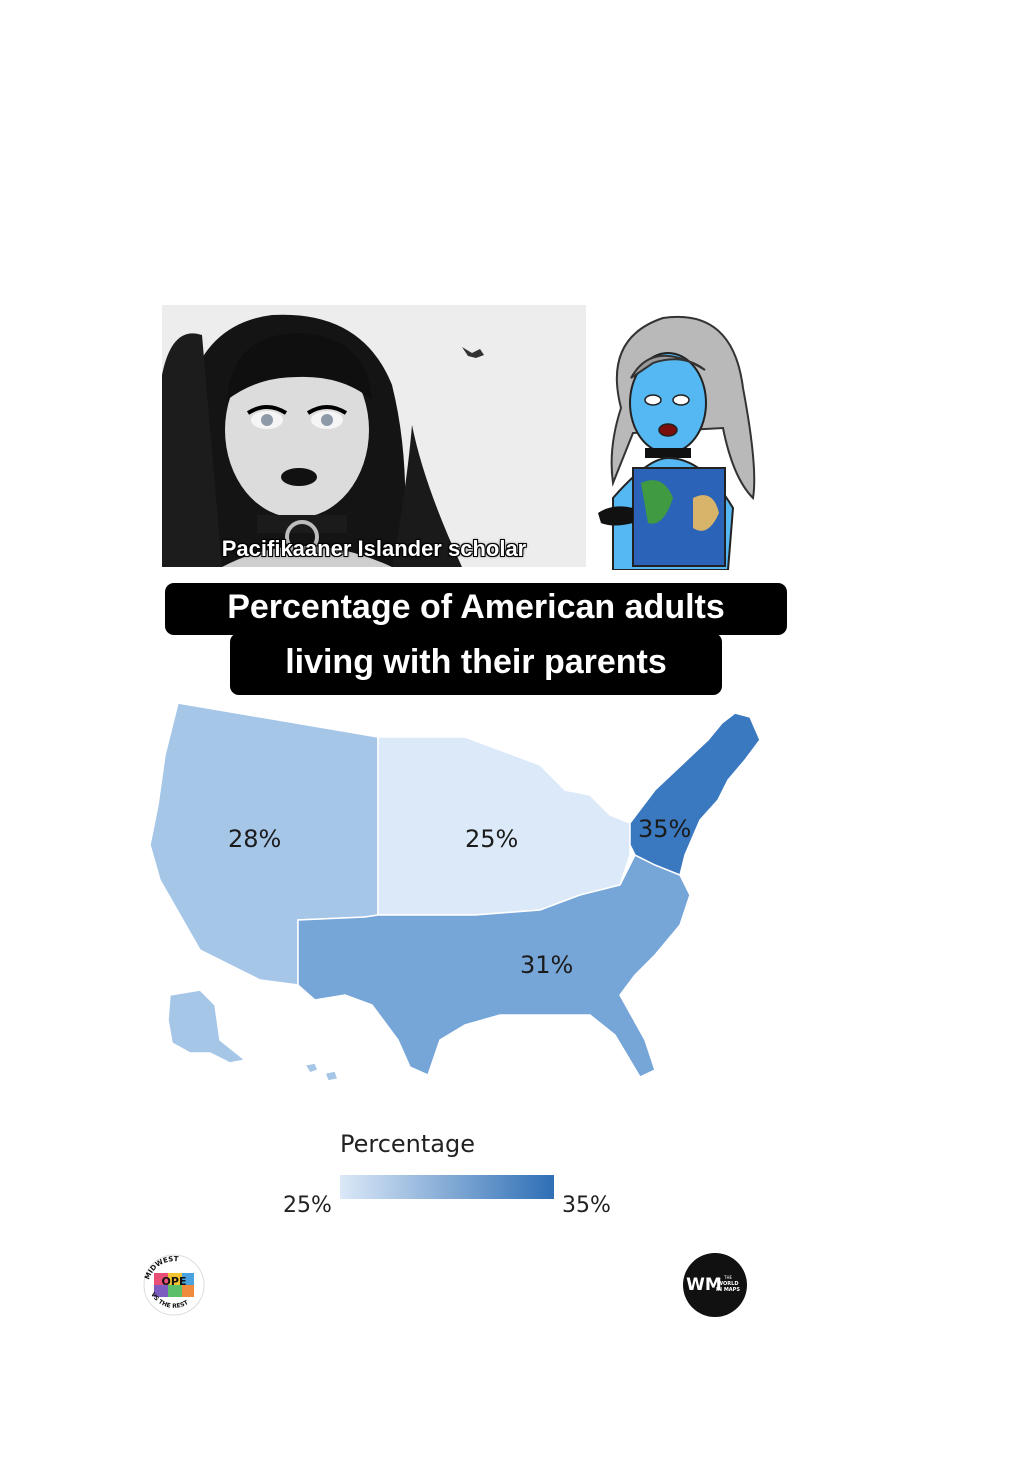 This screenshot has width=1014, height=1473. What do you see at coordinates (664, 829) in the screenshot?
I see `label-northeast: 35%` at bounding box center [664, 829].